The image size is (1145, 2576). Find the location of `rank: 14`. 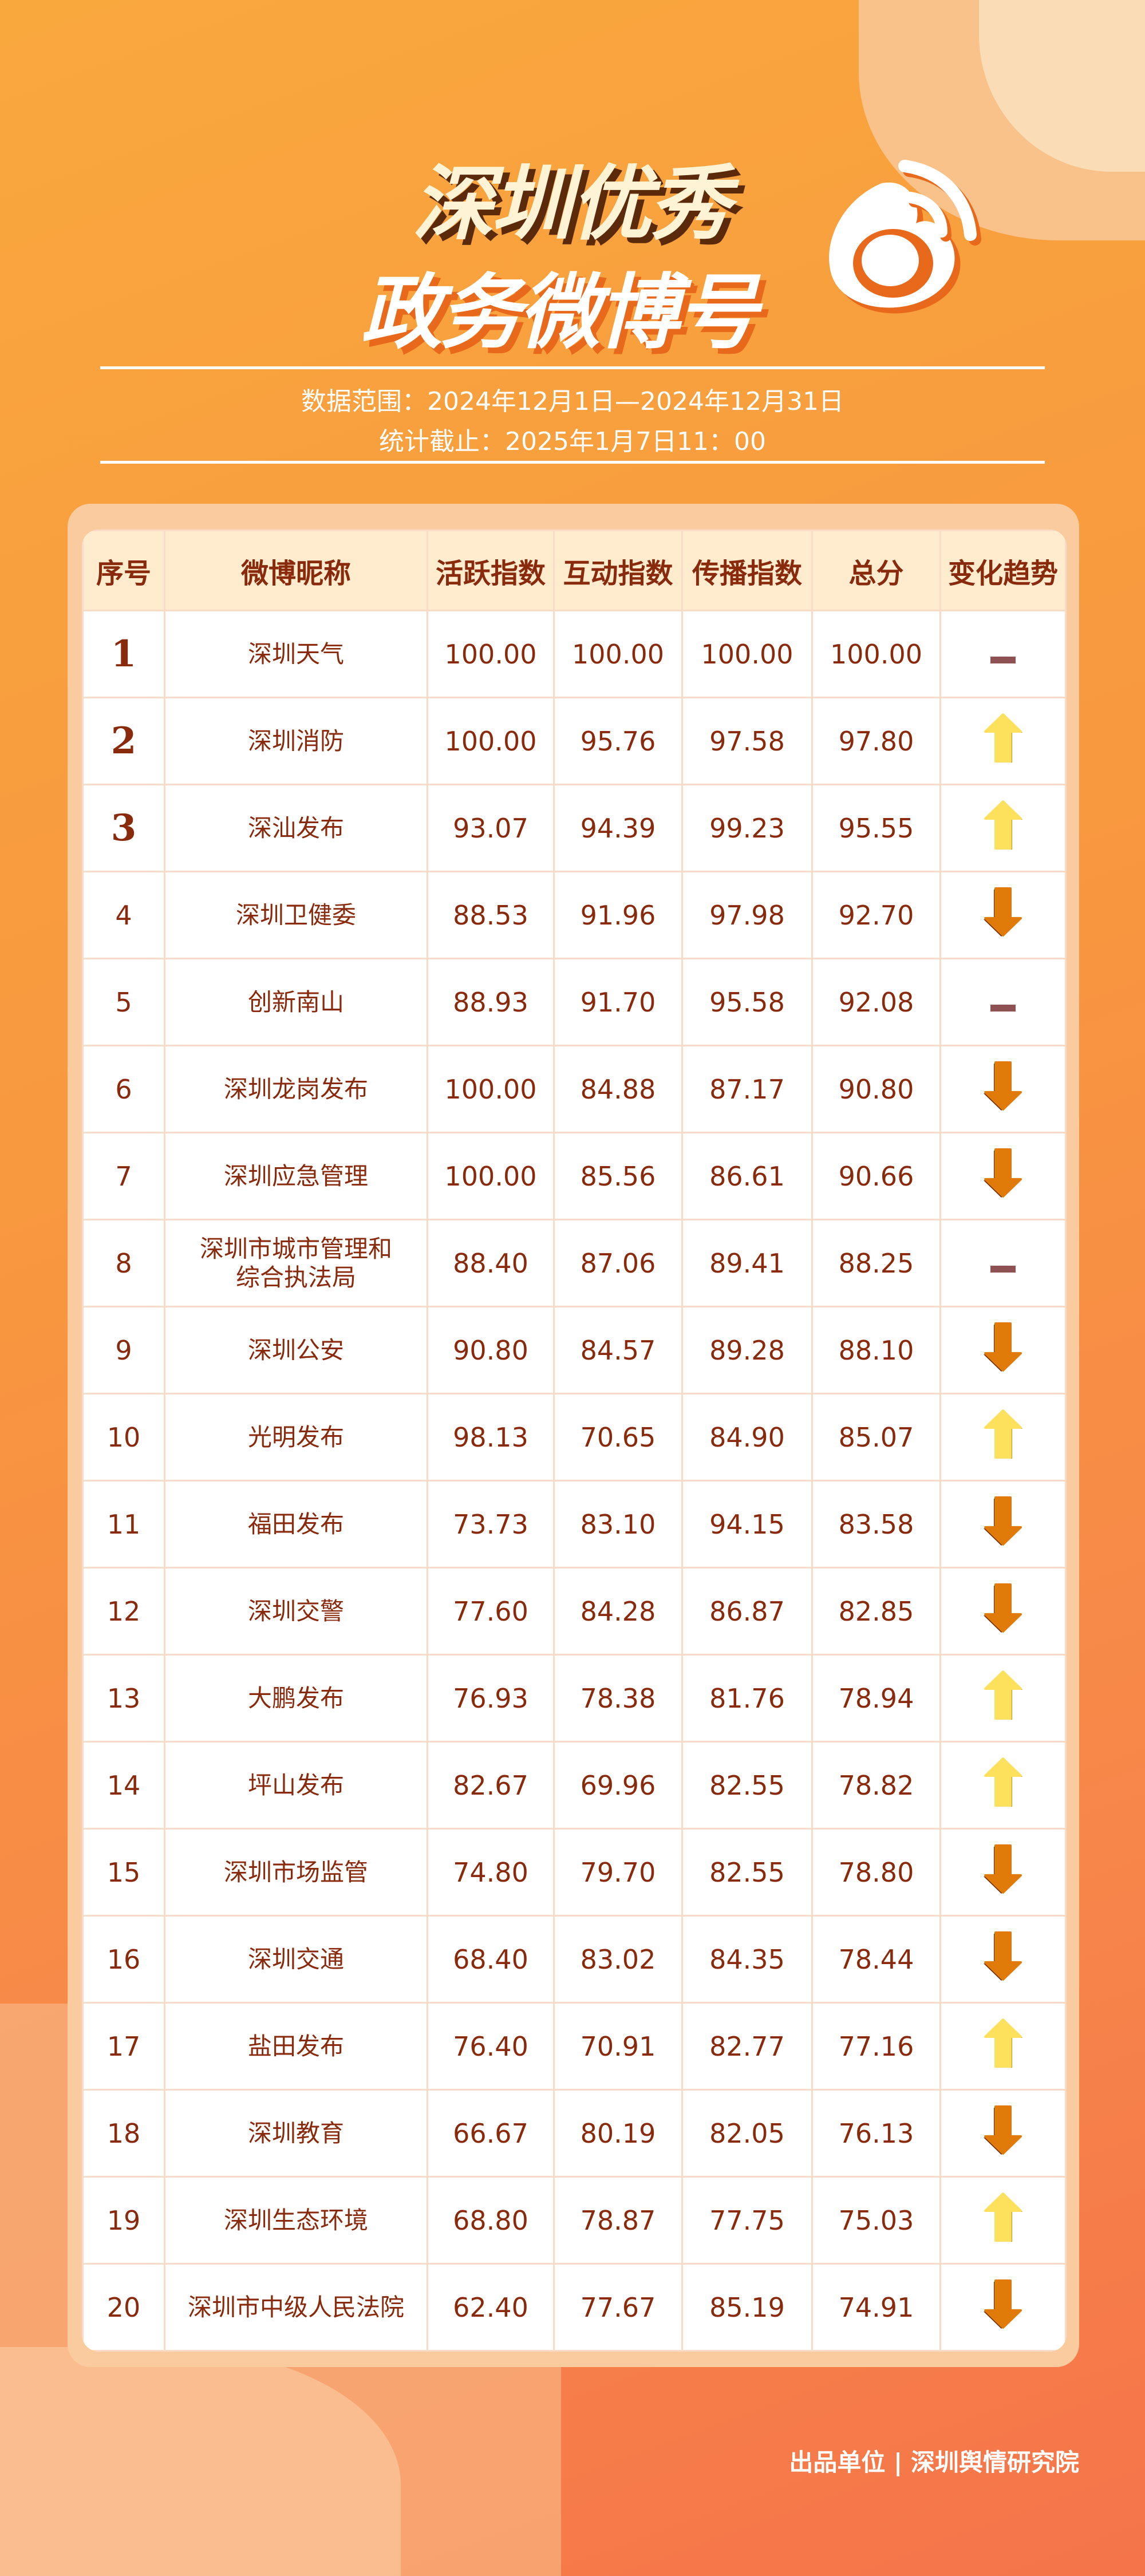

rank: 14 is located at coordinates (123, 1785).